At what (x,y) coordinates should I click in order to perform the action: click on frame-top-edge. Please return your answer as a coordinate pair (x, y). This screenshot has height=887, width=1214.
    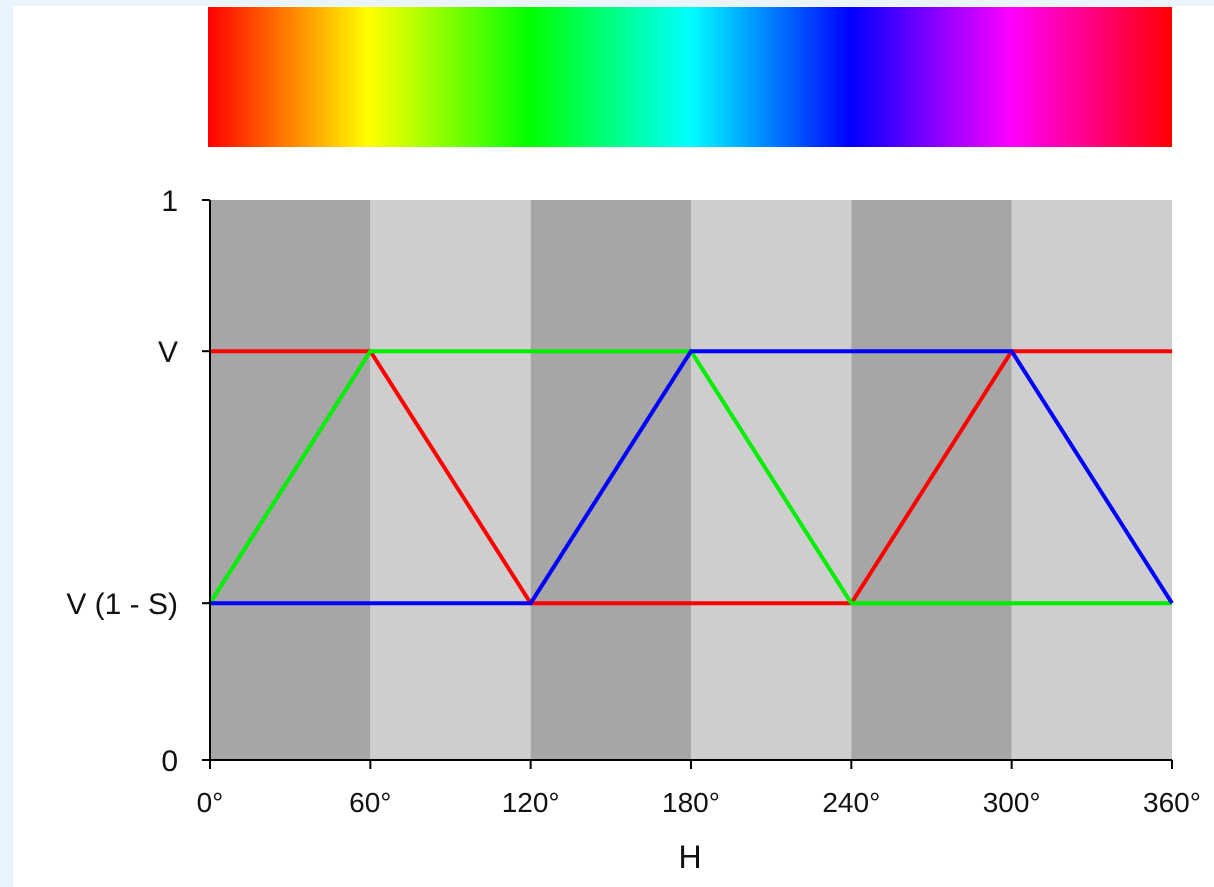
    Looking at the image, I should click on (607, 3).